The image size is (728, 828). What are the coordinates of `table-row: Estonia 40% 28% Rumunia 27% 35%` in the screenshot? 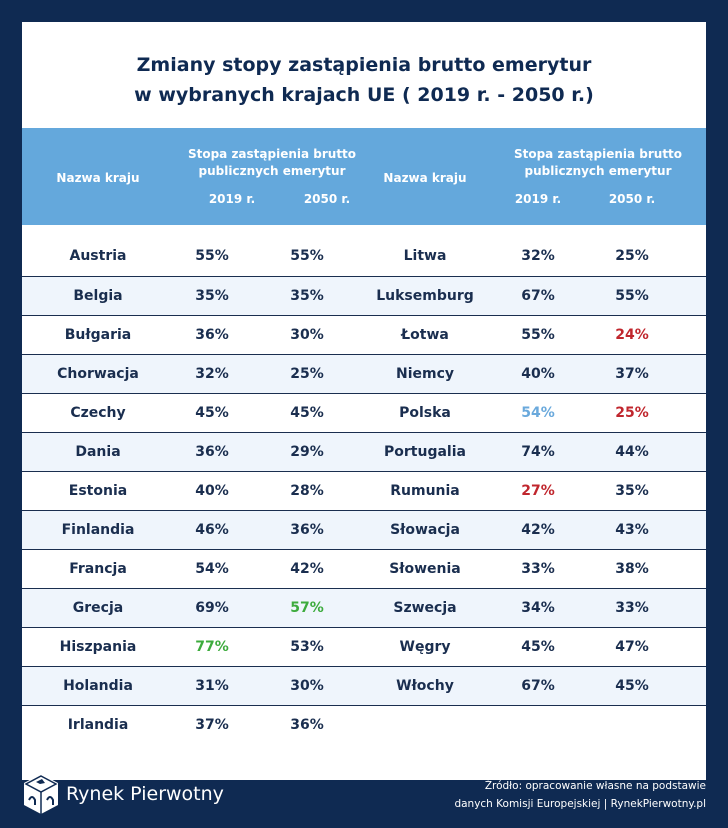 It's located at (364, 490).